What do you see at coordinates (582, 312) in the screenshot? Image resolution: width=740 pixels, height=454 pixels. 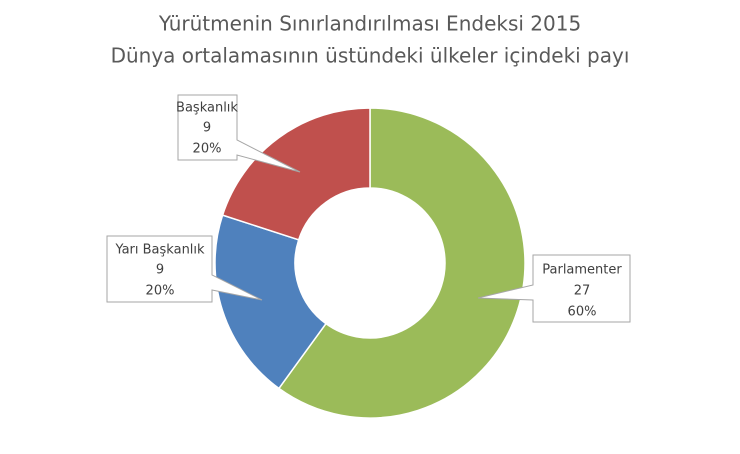 I see `data-label-percent: 60%` at bounding box center [582, 312].